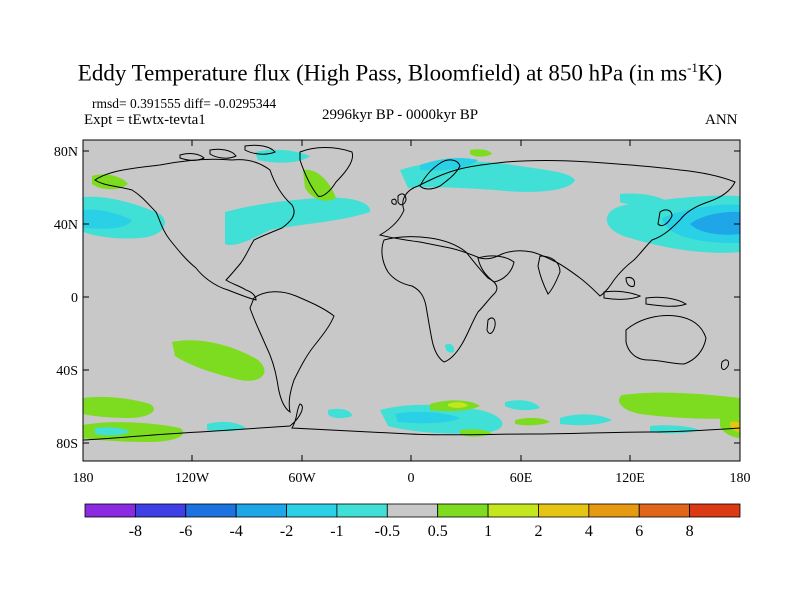 The image size is (800, 600). Describe the element at coordinates (412, 521) in the screenshot. I see `colorbar: -8 -6 -4 -2 -1 -0.5 0.5 1 2 4 6 8` at that location.